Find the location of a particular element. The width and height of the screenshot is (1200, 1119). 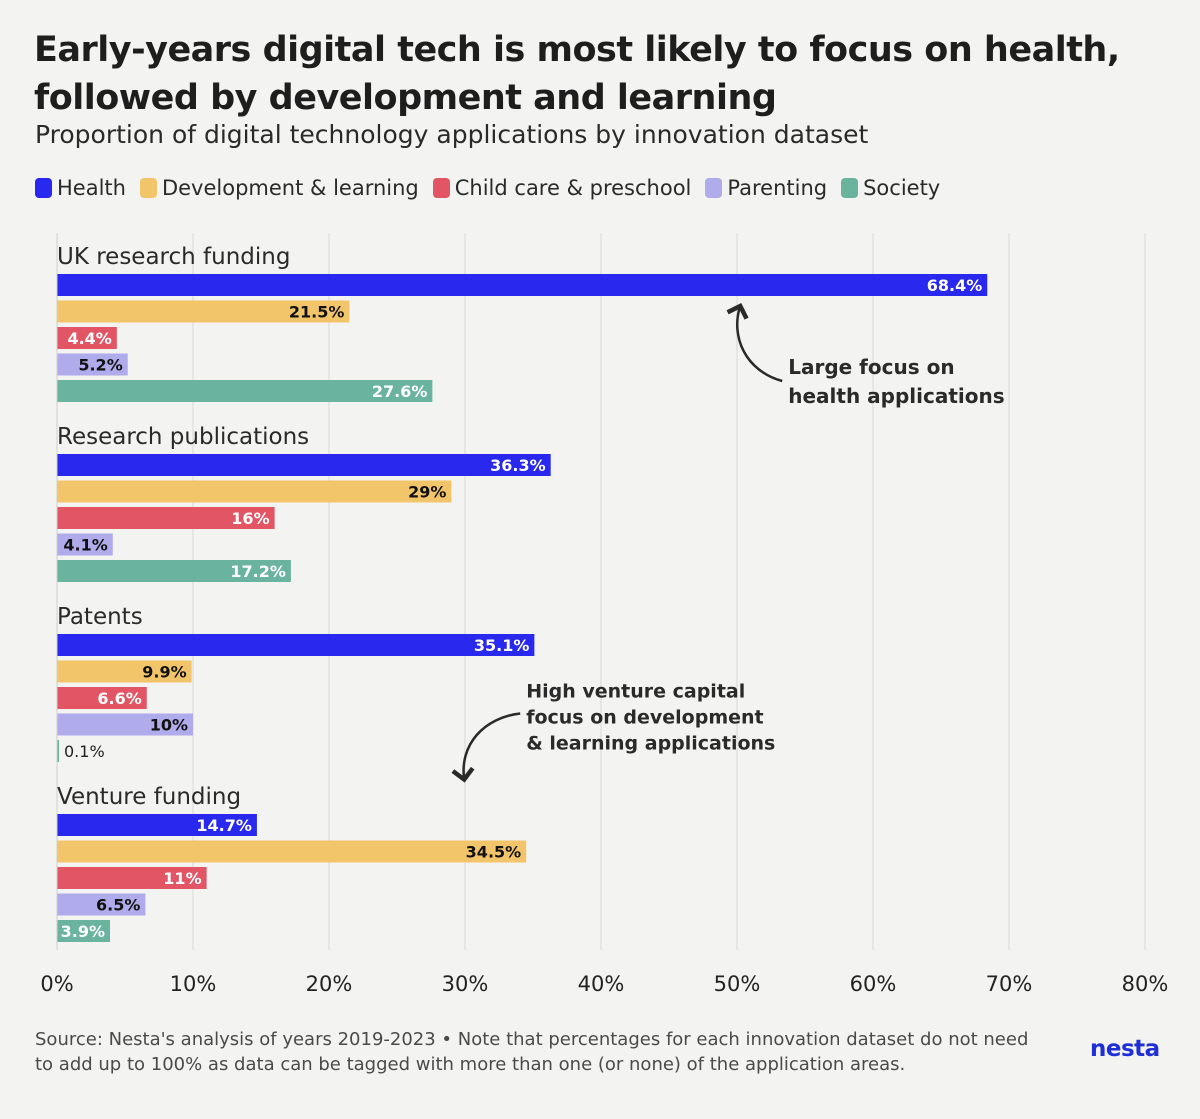

legend-item-society: Society is located at coordinates (890, 188).